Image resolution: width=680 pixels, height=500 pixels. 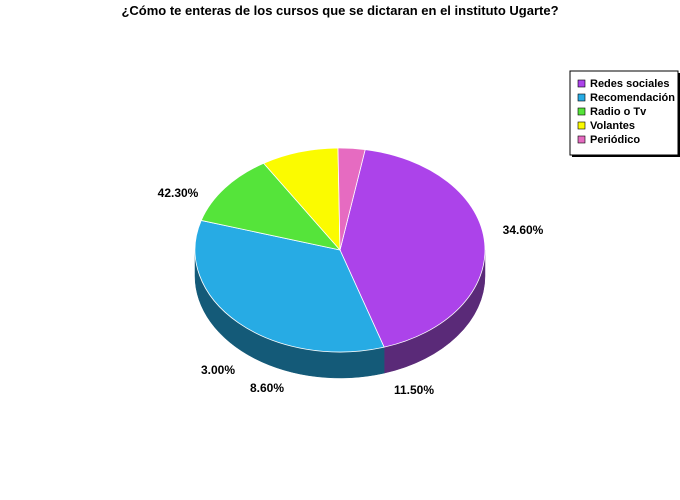 I want to click on legend-swatch-periodico, so click(x=581, y=139).